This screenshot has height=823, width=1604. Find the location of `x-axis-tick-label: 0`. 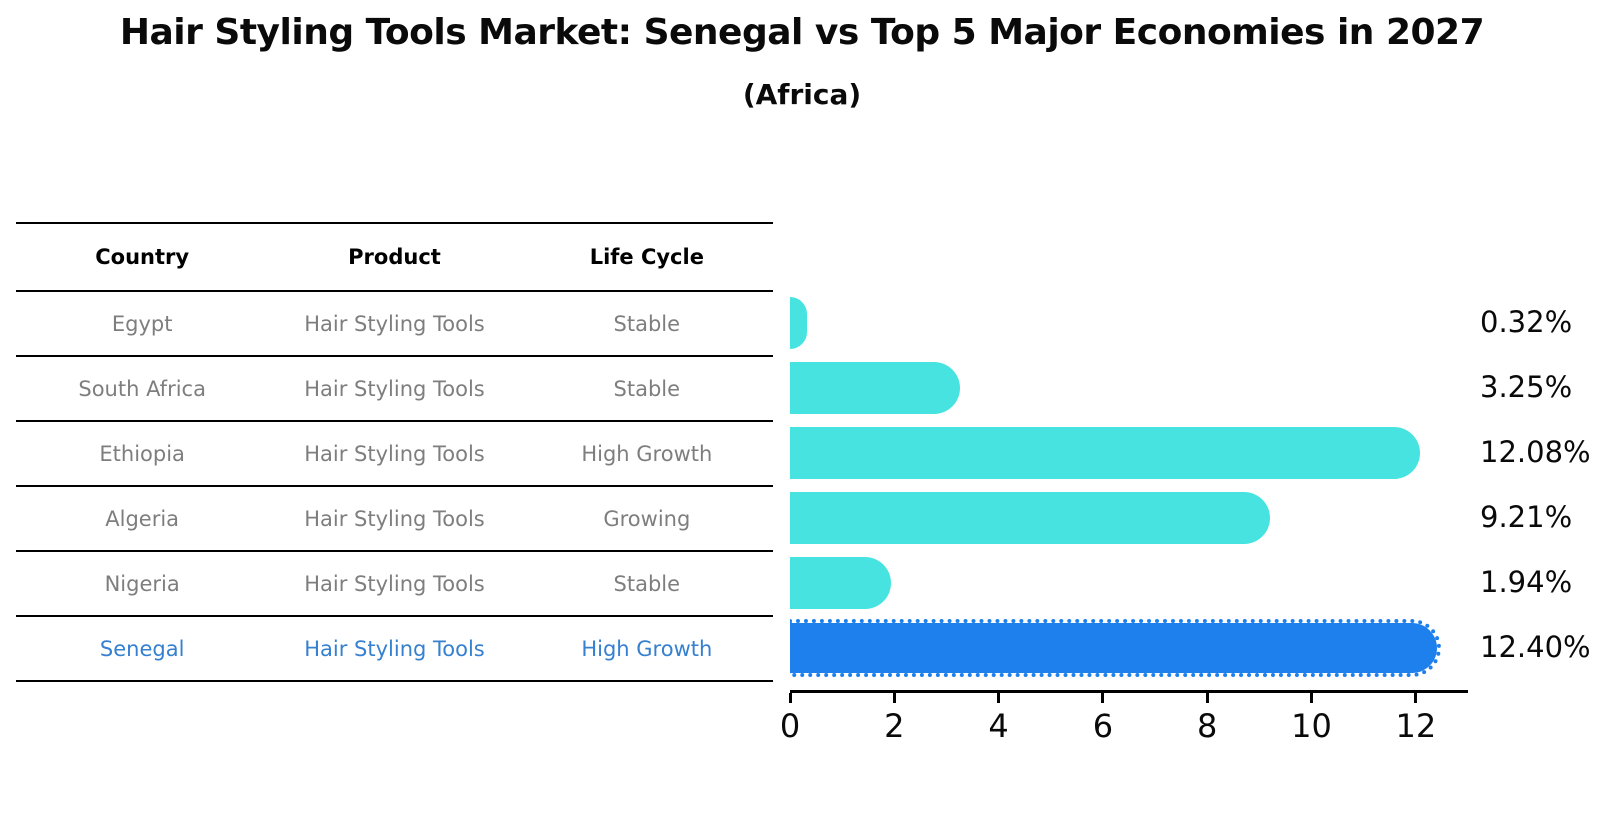

x-axis-tick-label: 0 is located at coordinates (790, 726).